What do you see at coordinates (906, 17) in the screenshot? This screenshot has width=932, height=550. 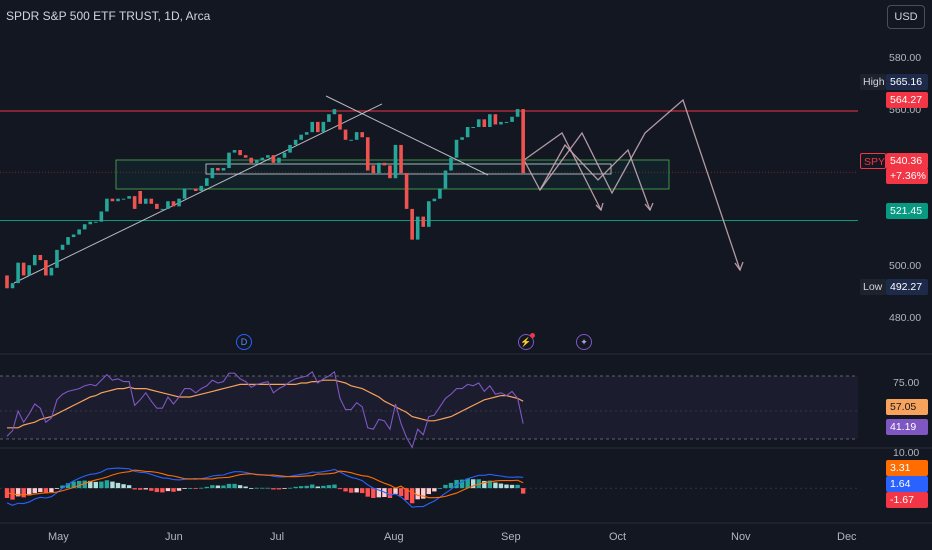 I see `currency-button: USD` at bounding box center [906, 17].